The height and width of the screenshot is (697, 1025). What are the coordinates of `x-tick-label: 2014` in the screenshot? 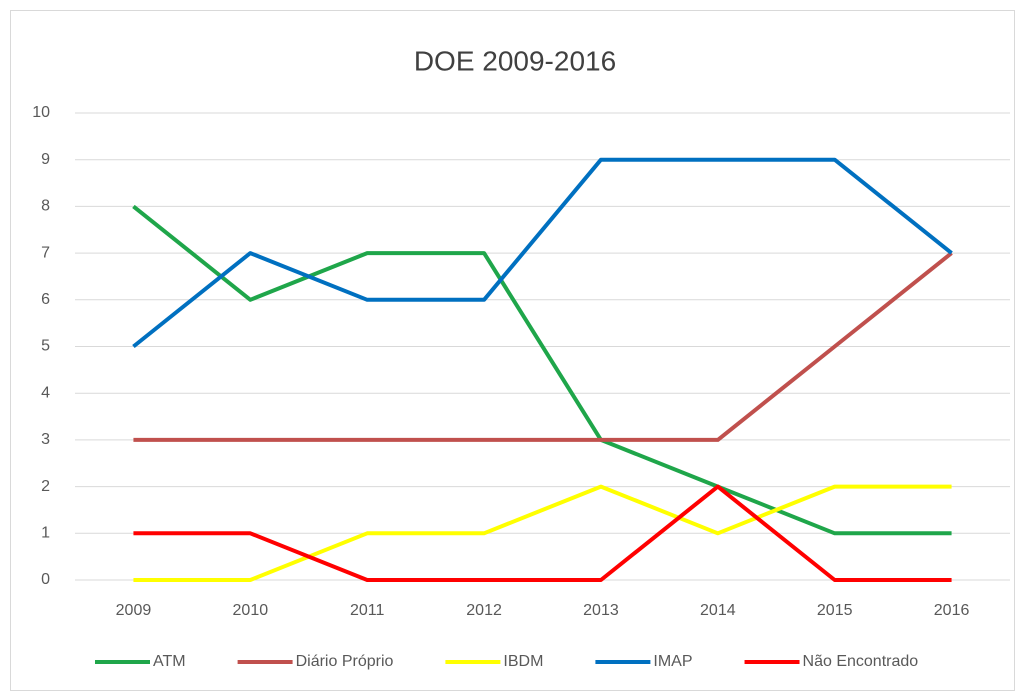 It's located at (718, 610).